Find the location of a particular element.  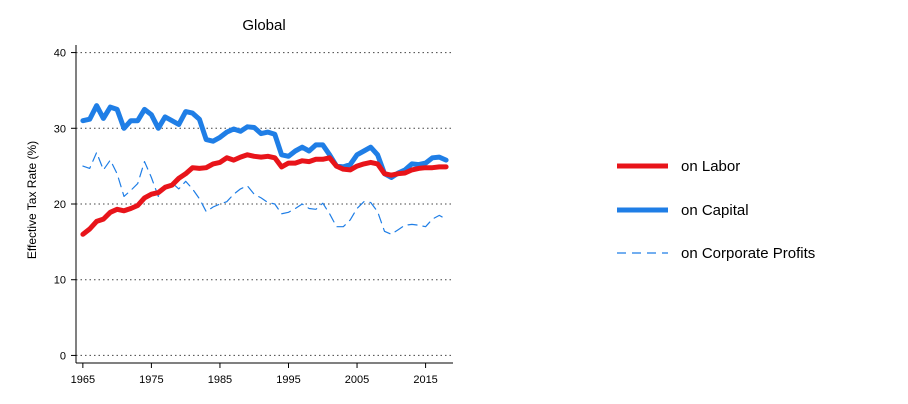

series-line-on-capital is located at coordinates (264, 141).